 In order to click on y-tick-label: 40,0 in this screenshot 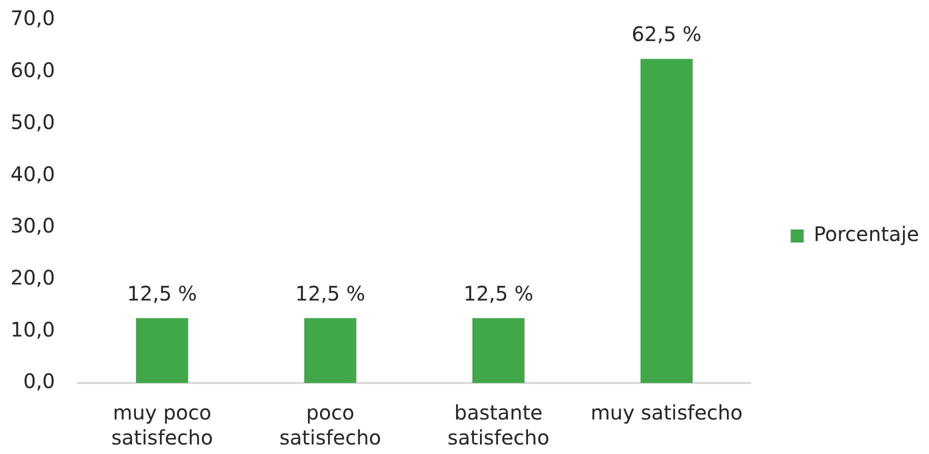, I will do `click(32, 174)`.